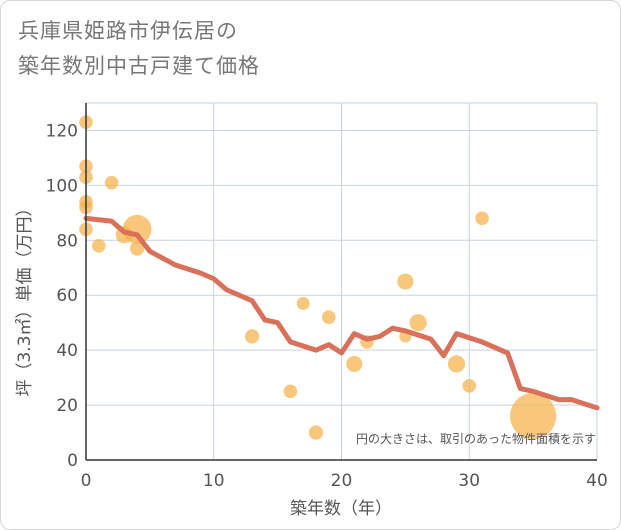  What do you see at coordinates (341, 509) in the screenshot?
I see `x-axis-title: 築年数（年）` at bounding box center [341, 509].